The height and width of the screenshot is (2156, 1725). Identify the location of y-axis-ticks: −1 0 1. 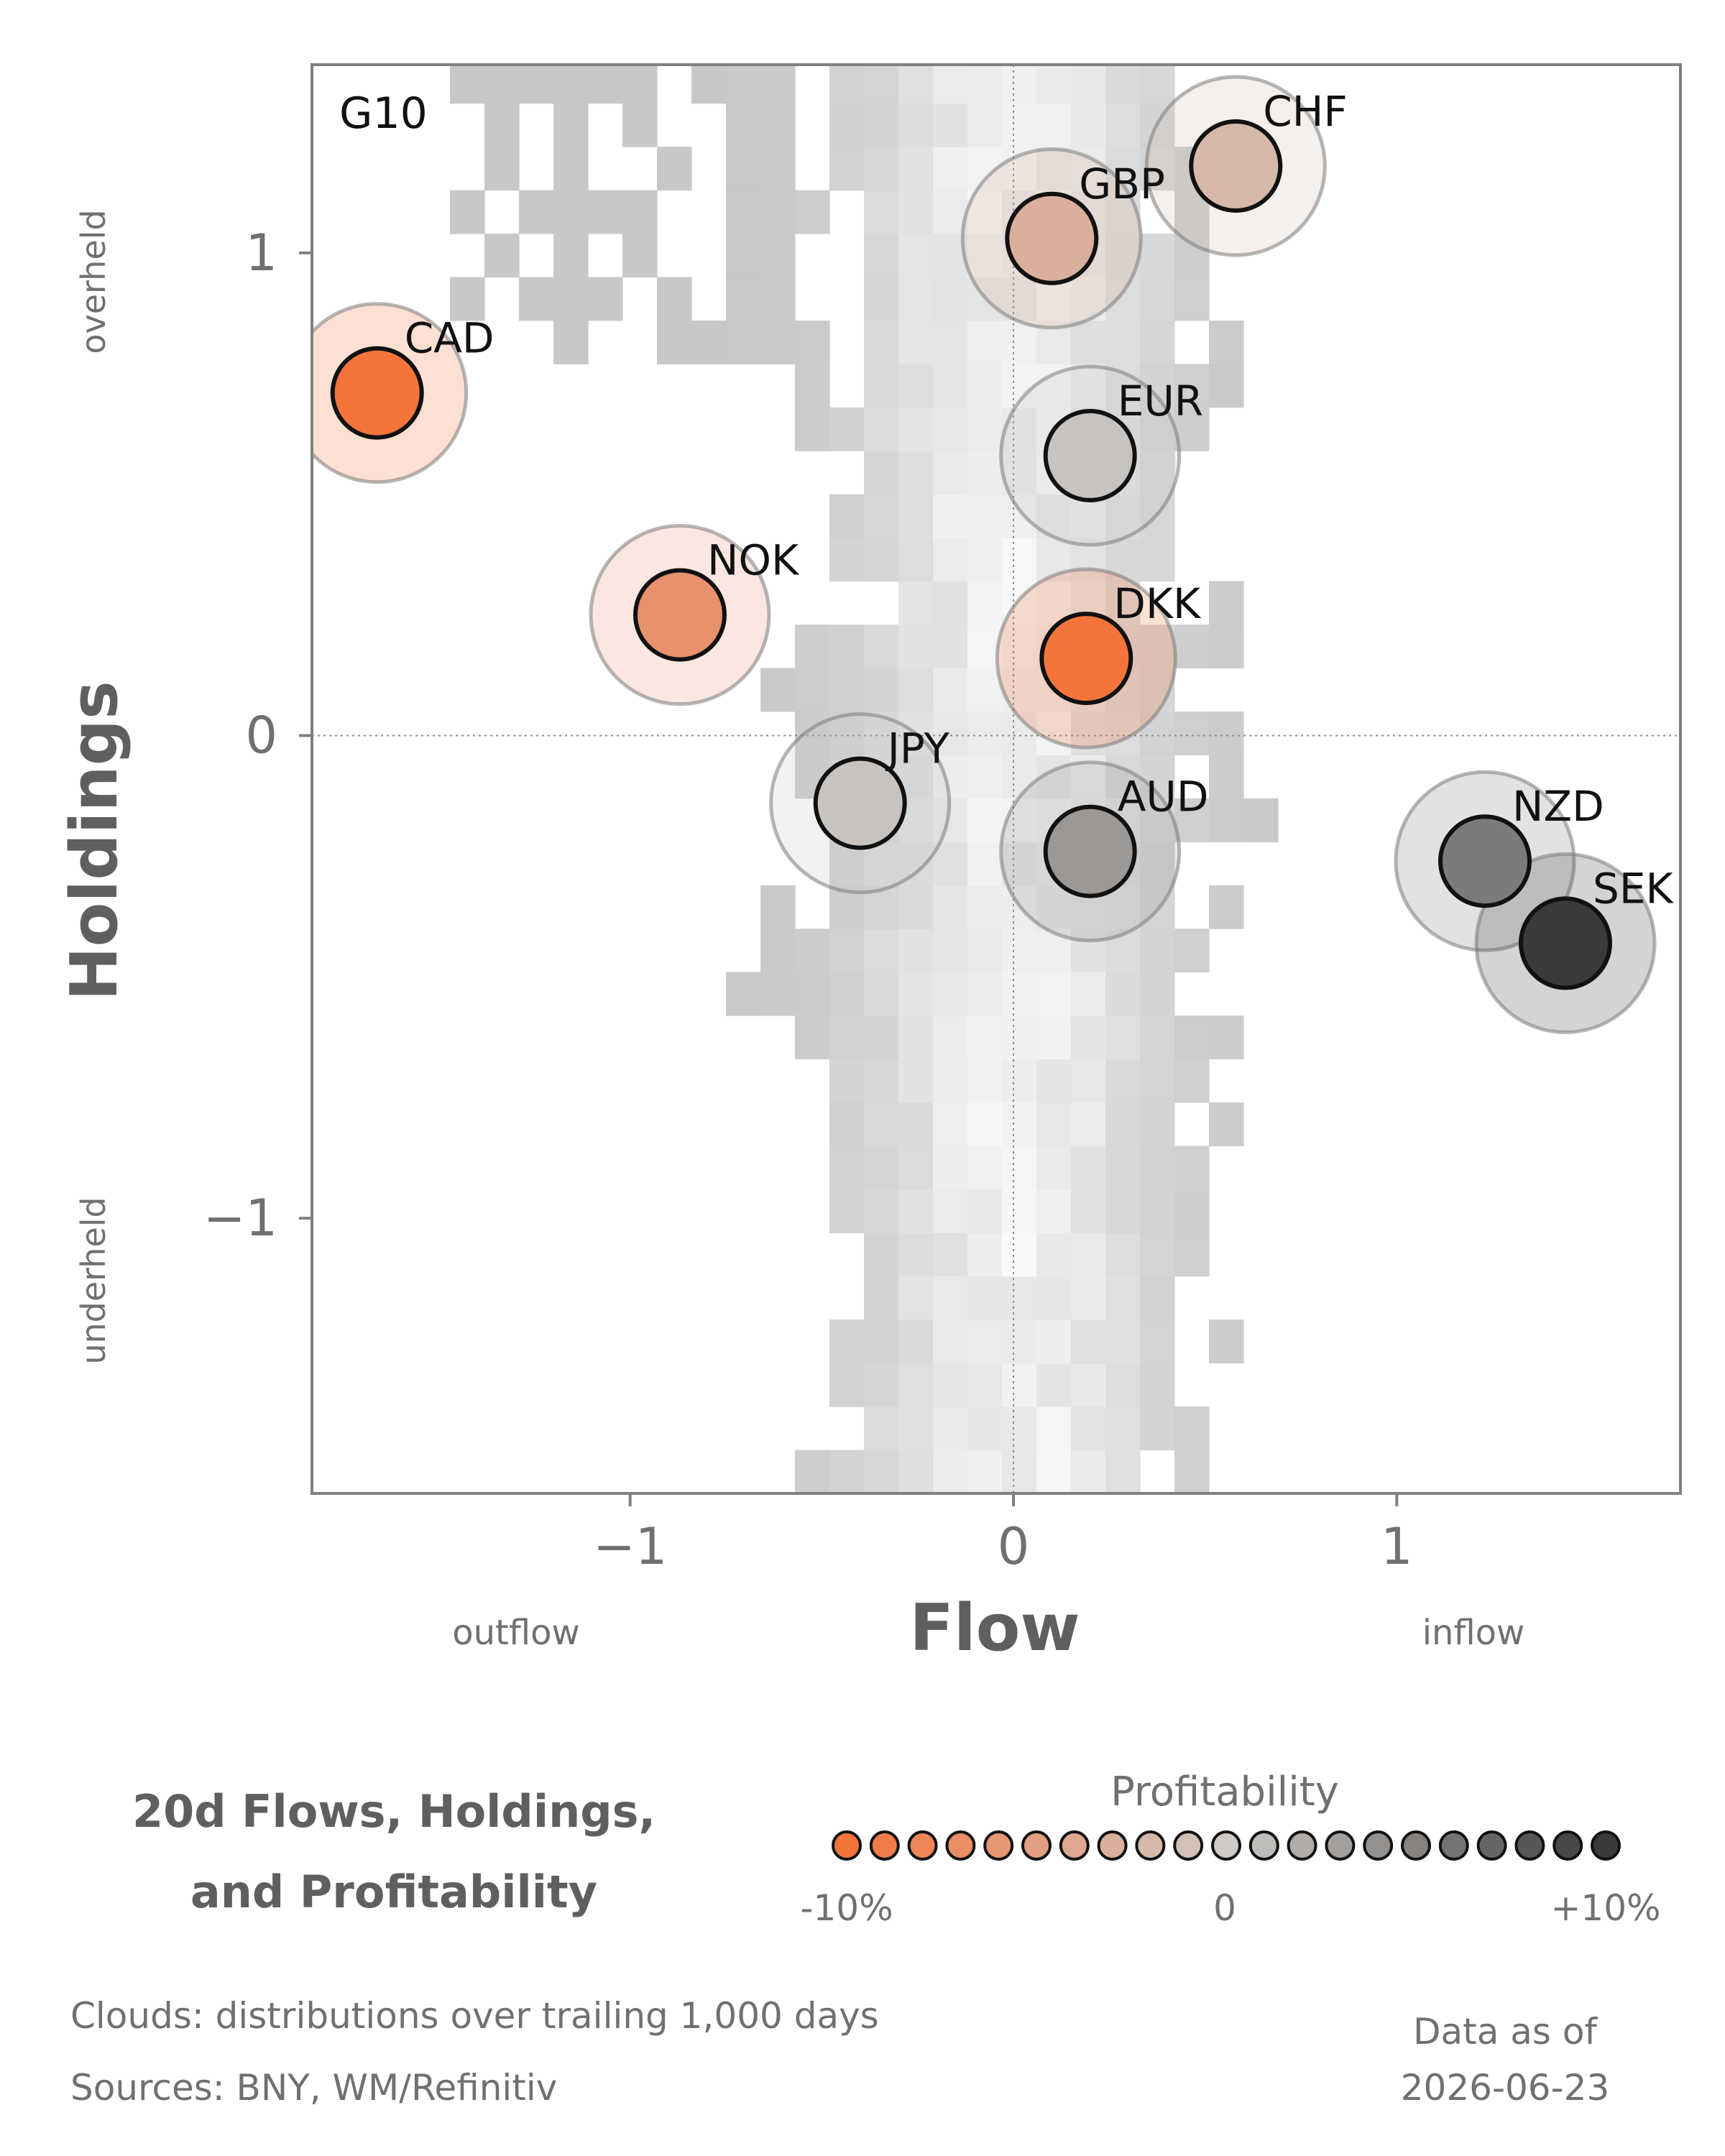
(257, 736).